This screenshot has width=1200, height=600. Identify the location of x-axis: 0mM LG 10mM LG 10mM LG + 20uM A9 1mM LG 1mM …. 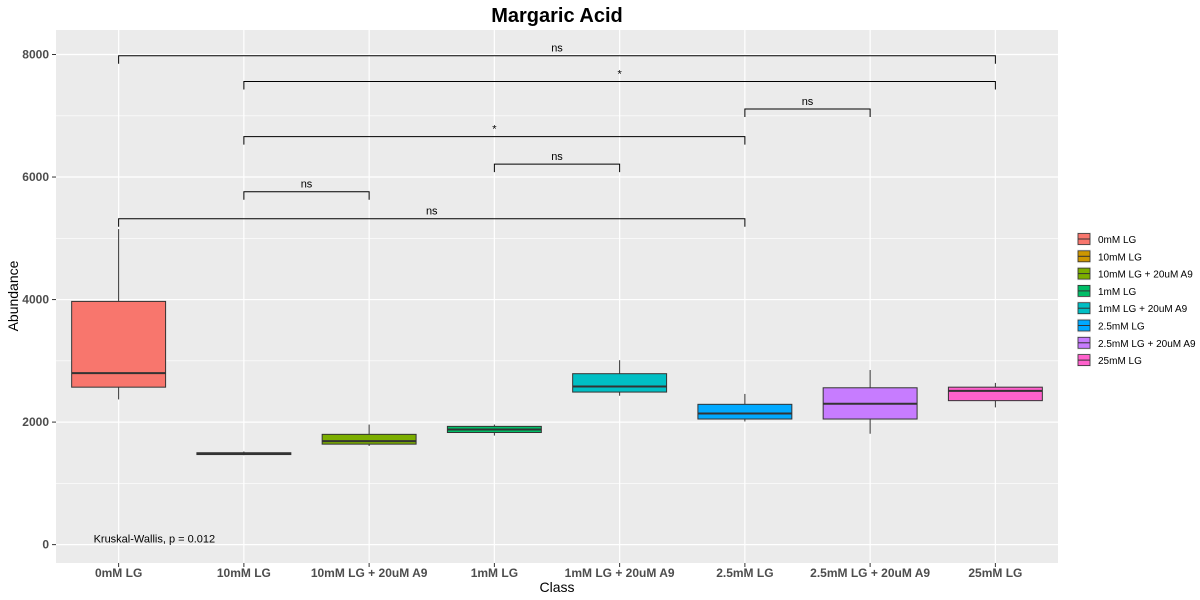
(558, 571).